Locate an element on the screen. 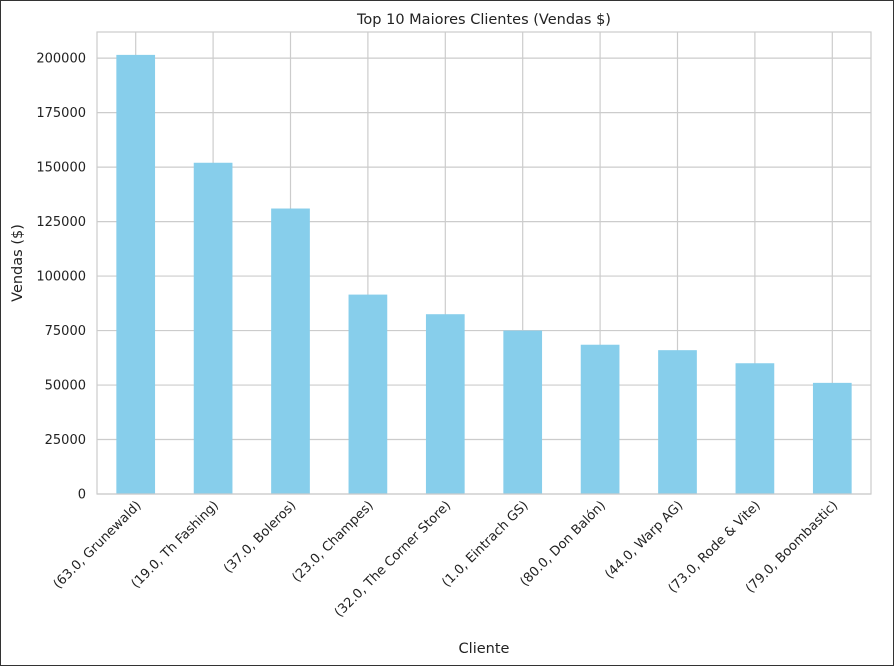 This screenshot has width=894, height=666. y-tick-label: 75000 is located at coordinates (65, 331).